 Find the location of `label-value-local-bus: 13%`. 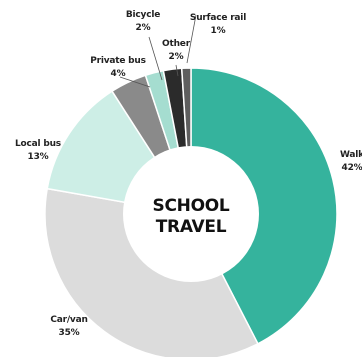

label-value-local-bus: 13% is located at coordinates (38, 157).